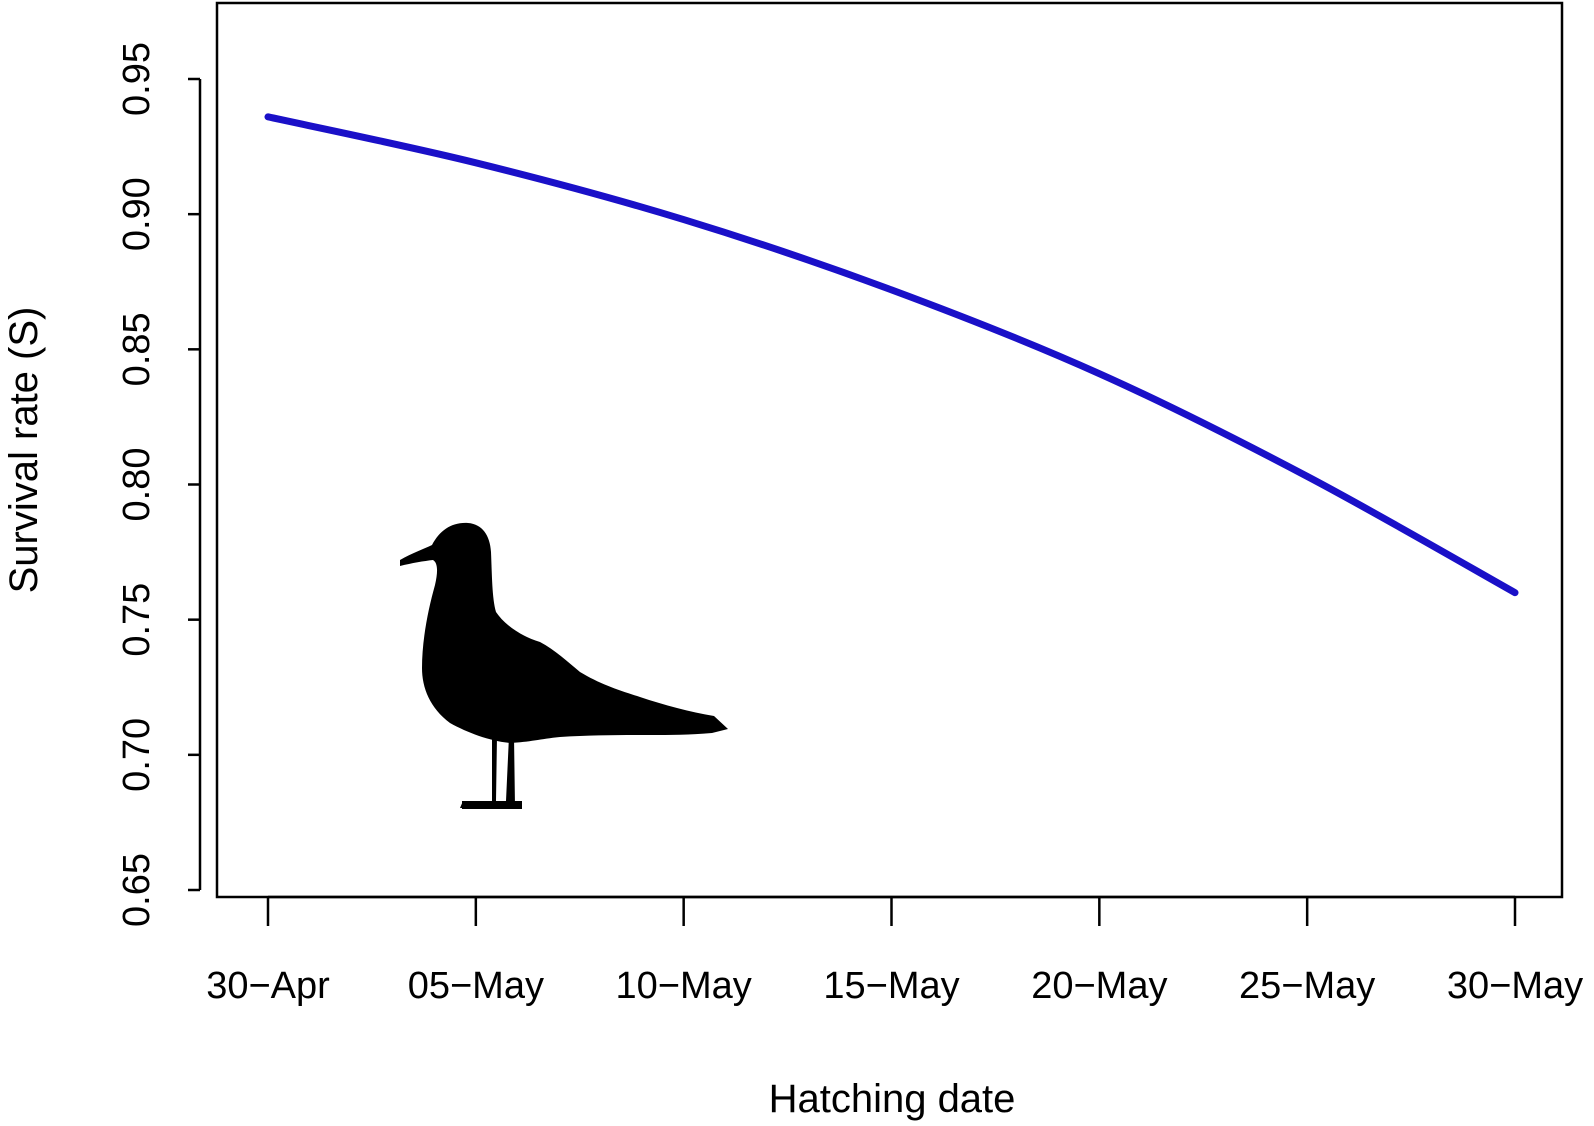 This screenshot has height=1126, width=1594. I want to click on x-tick-label: 30−May, so click(1515, 986).